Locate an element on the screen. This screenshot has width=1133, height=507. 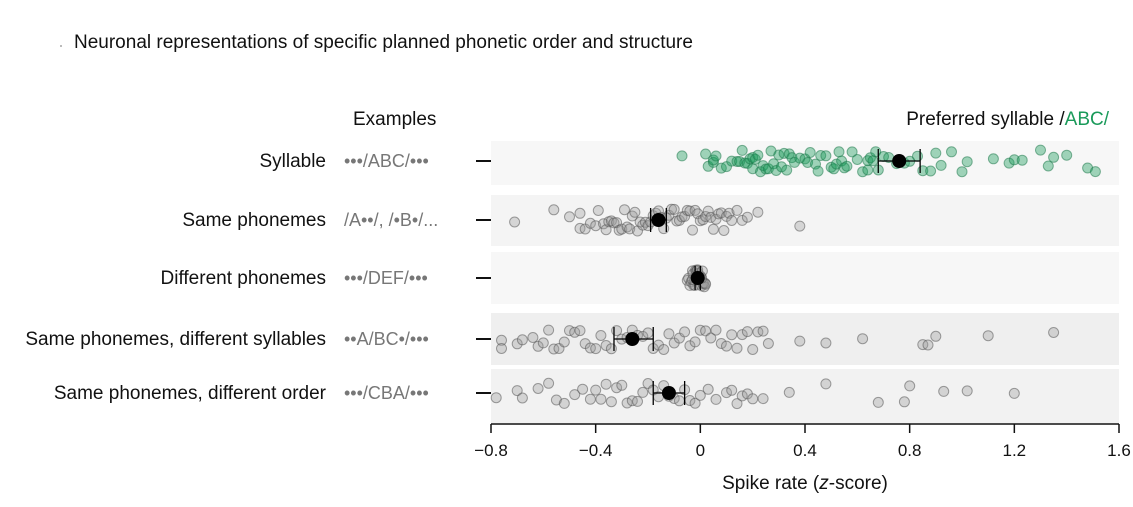
preferred-syllable-text: Preferred syllable / is located at coordinates (985, 119).